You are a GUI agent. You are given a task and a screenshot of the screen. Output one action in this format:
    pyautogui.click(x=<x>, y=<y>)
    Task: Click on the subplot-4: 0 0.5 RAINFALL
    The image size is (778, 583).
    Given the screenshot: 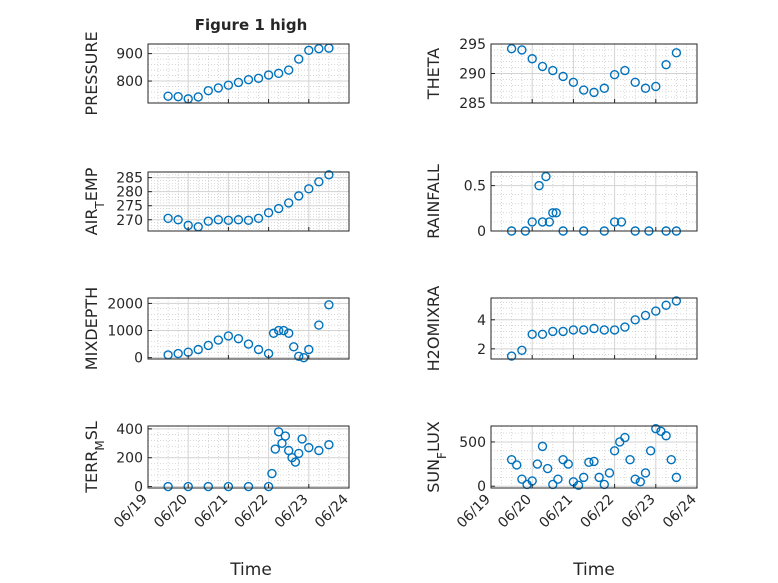 What is the action you would take?
    pyautogui.click(x=561, y=202)
    